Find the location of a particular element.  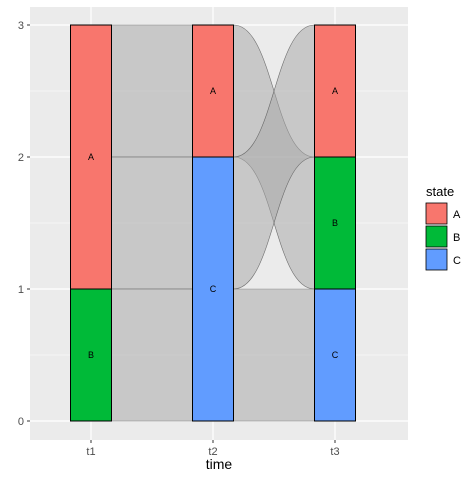

x-axis-title: time is located at coordinates (219, 464).